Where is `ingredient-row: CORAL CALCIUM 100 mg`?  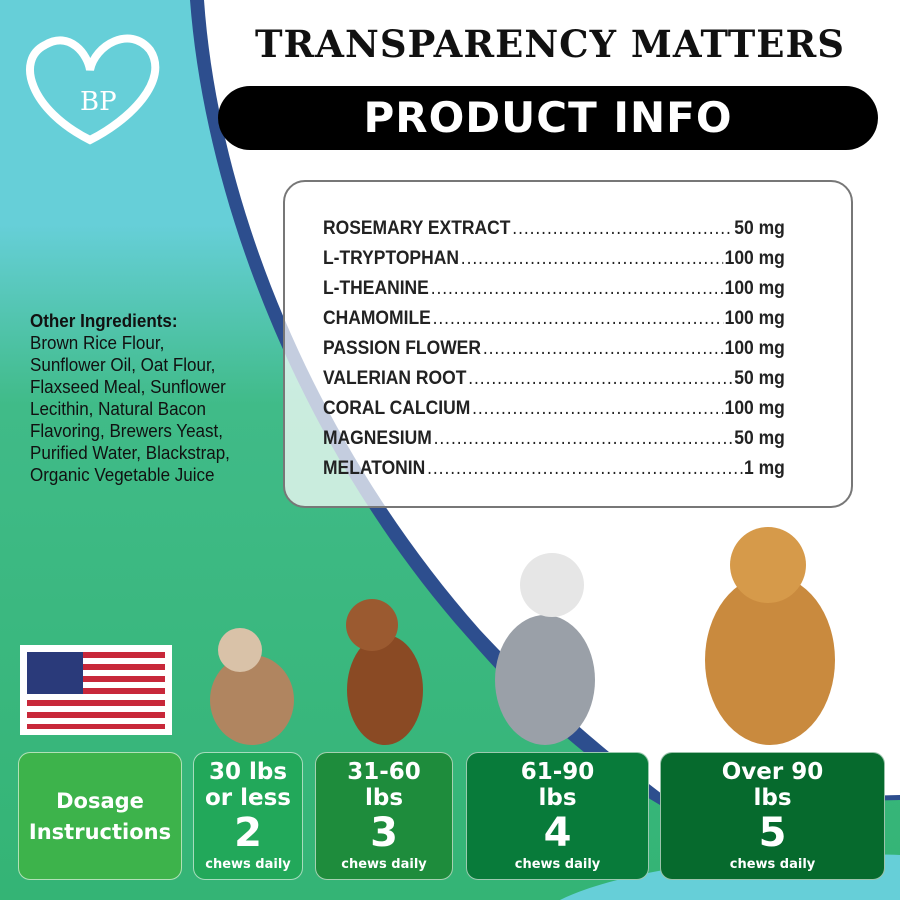 ingredient-row: CORAL CALCIUM 100 mg is located at coordinates (554, 409).